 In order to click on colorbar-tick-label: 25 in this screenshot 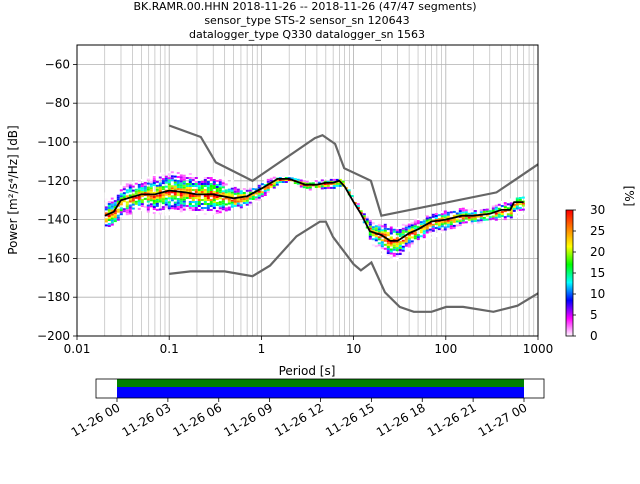, I will do `click(597, 231)`.